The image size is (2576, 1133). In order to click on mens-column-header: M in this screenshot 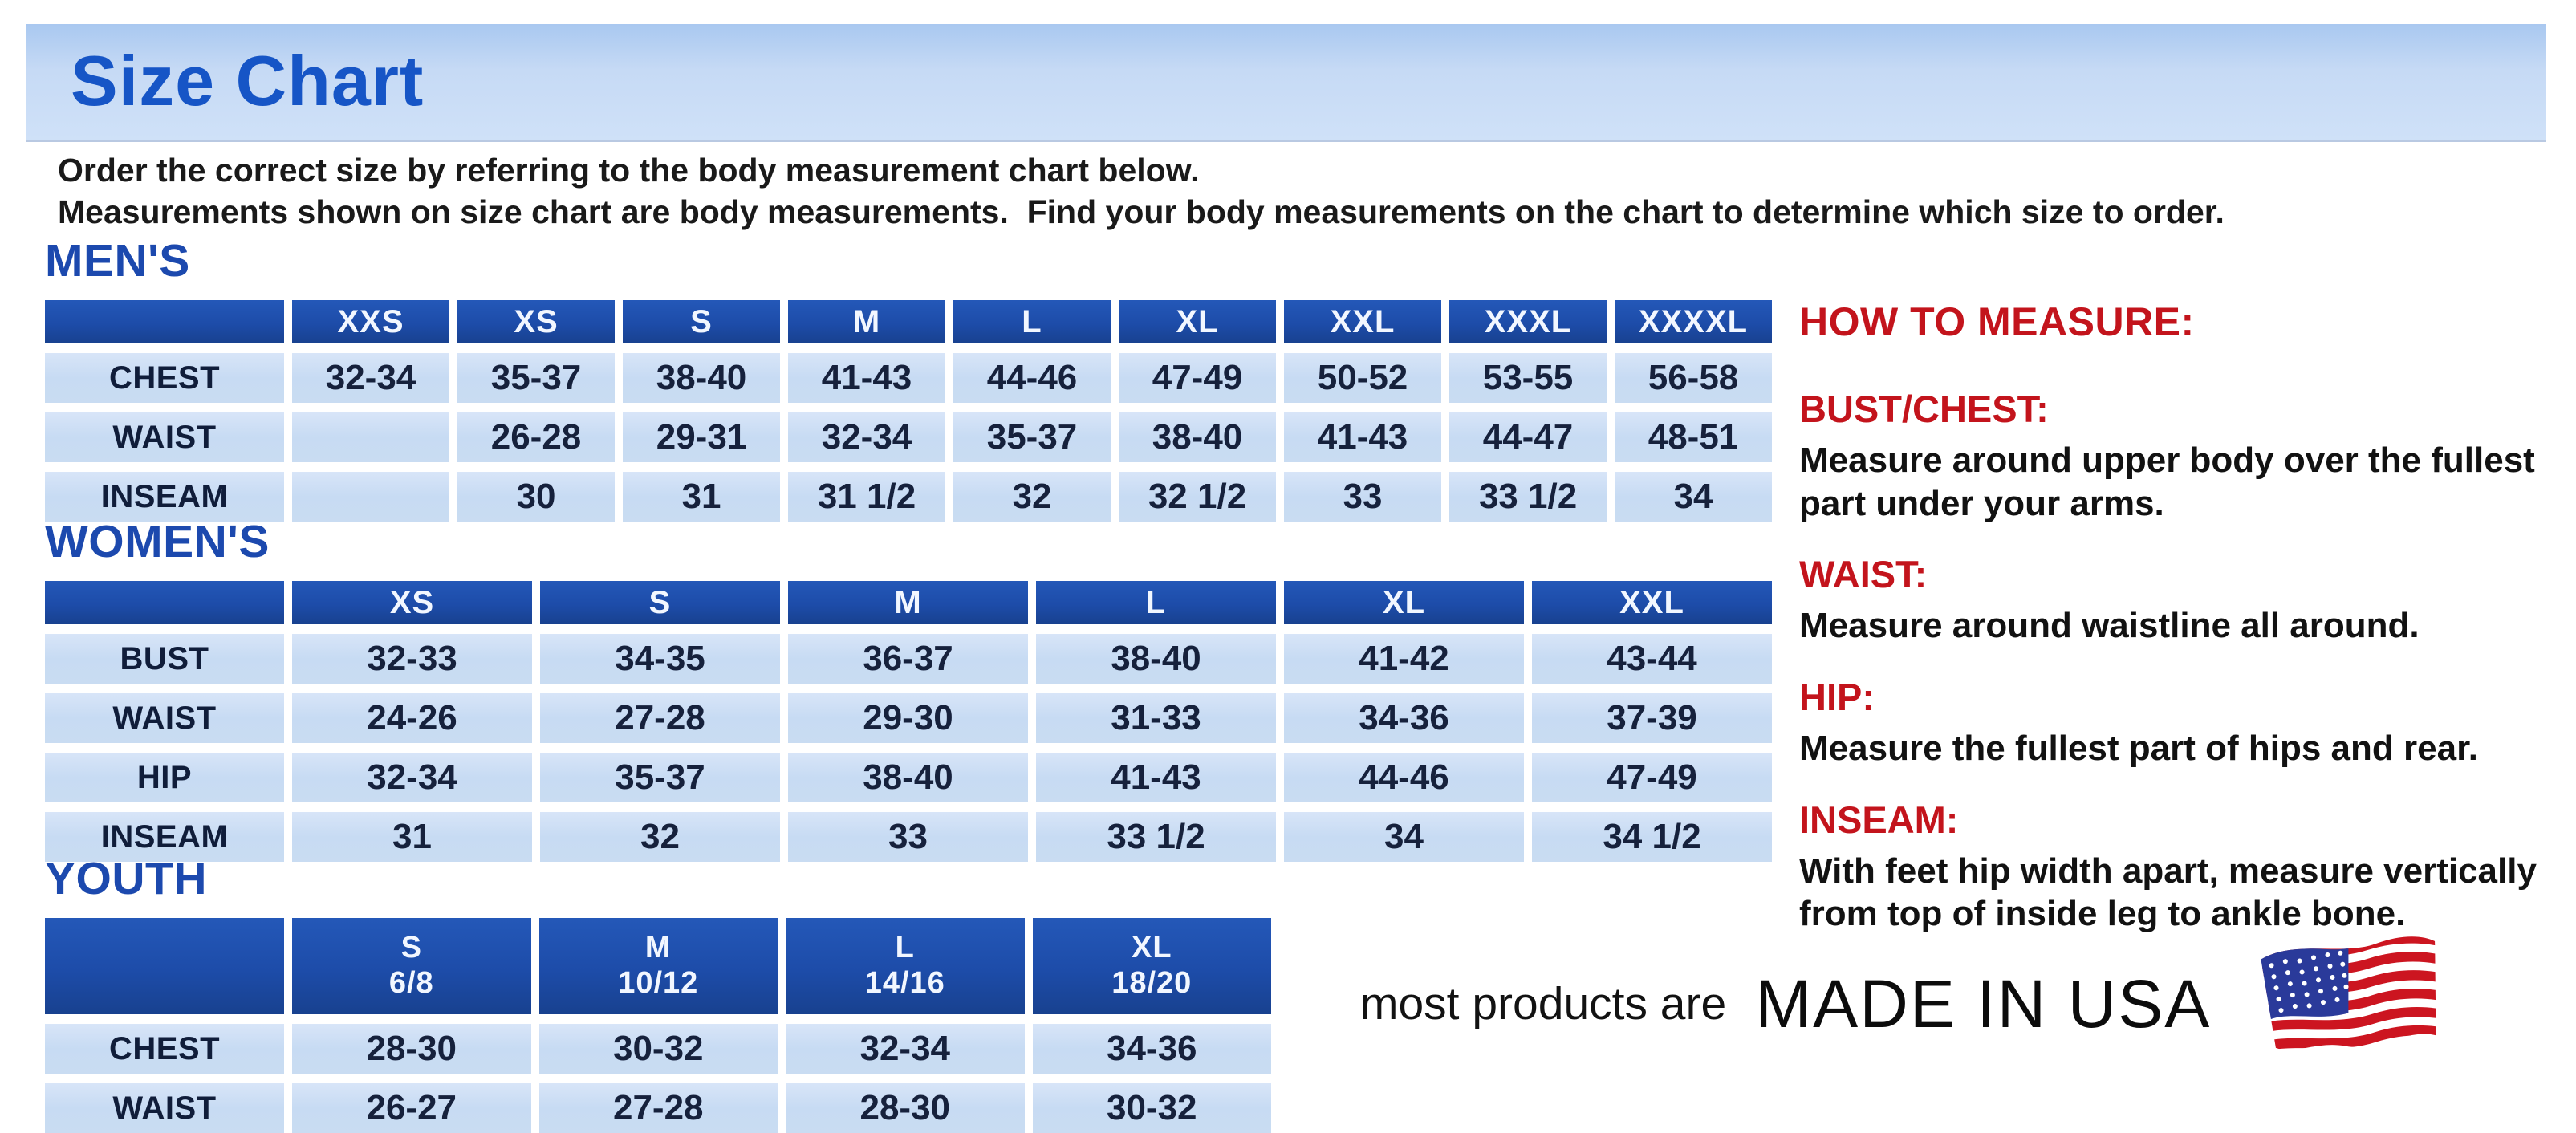, I will do `click(866, 321)`.